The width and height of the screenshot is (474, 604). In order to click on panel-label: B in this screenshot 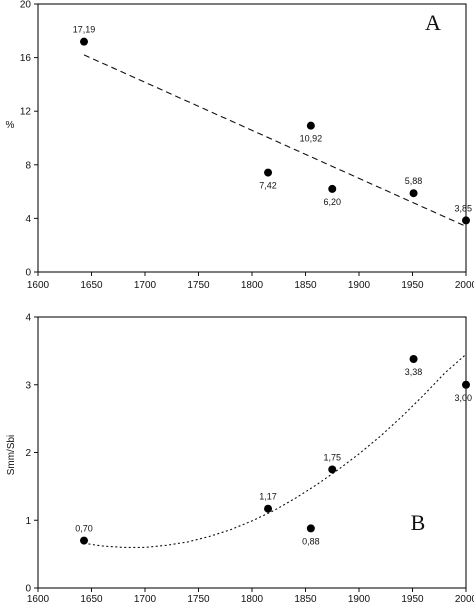, I will do `click(418, 522)`.